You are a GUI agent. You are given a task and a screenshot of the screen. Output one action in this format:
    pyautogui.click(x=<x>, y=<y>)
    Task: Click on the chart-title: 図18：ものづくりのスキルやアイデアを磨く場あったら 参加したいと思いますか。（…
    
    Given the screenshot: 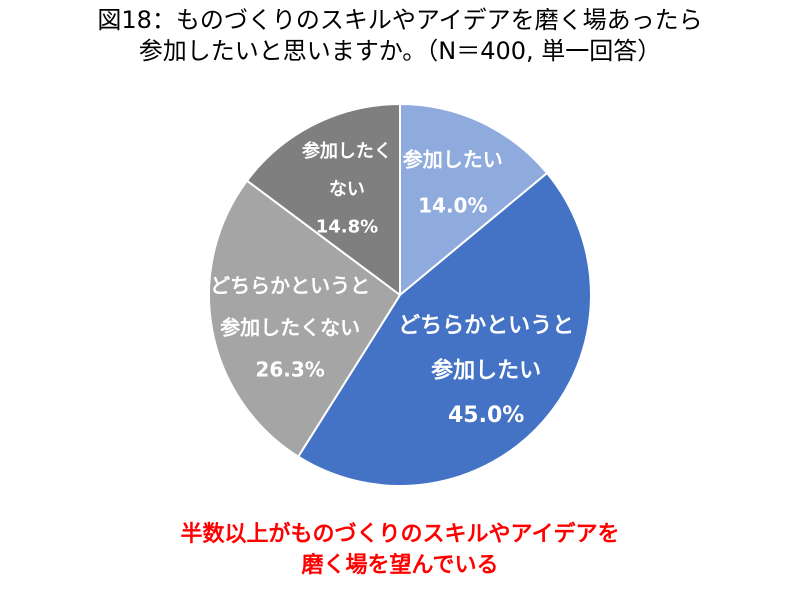 What is the action you would take?
    pyautogui.click(x=400, y=36)
    